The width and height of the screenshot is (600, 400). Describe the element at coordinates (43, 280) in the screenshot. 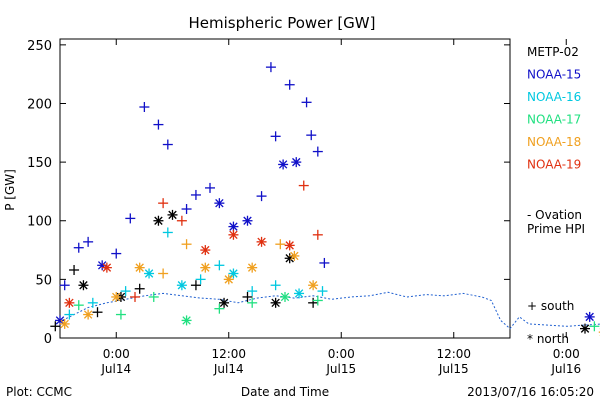

I see `y-tick-label: 50` at that location.